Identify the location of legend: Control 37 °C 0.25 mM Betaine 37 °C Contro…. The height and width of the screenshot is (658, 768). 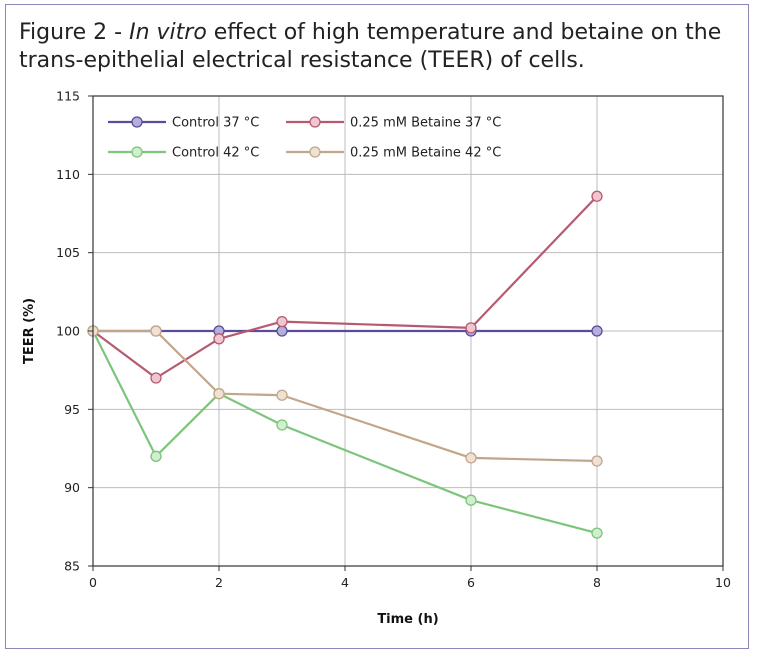
(304, 138).